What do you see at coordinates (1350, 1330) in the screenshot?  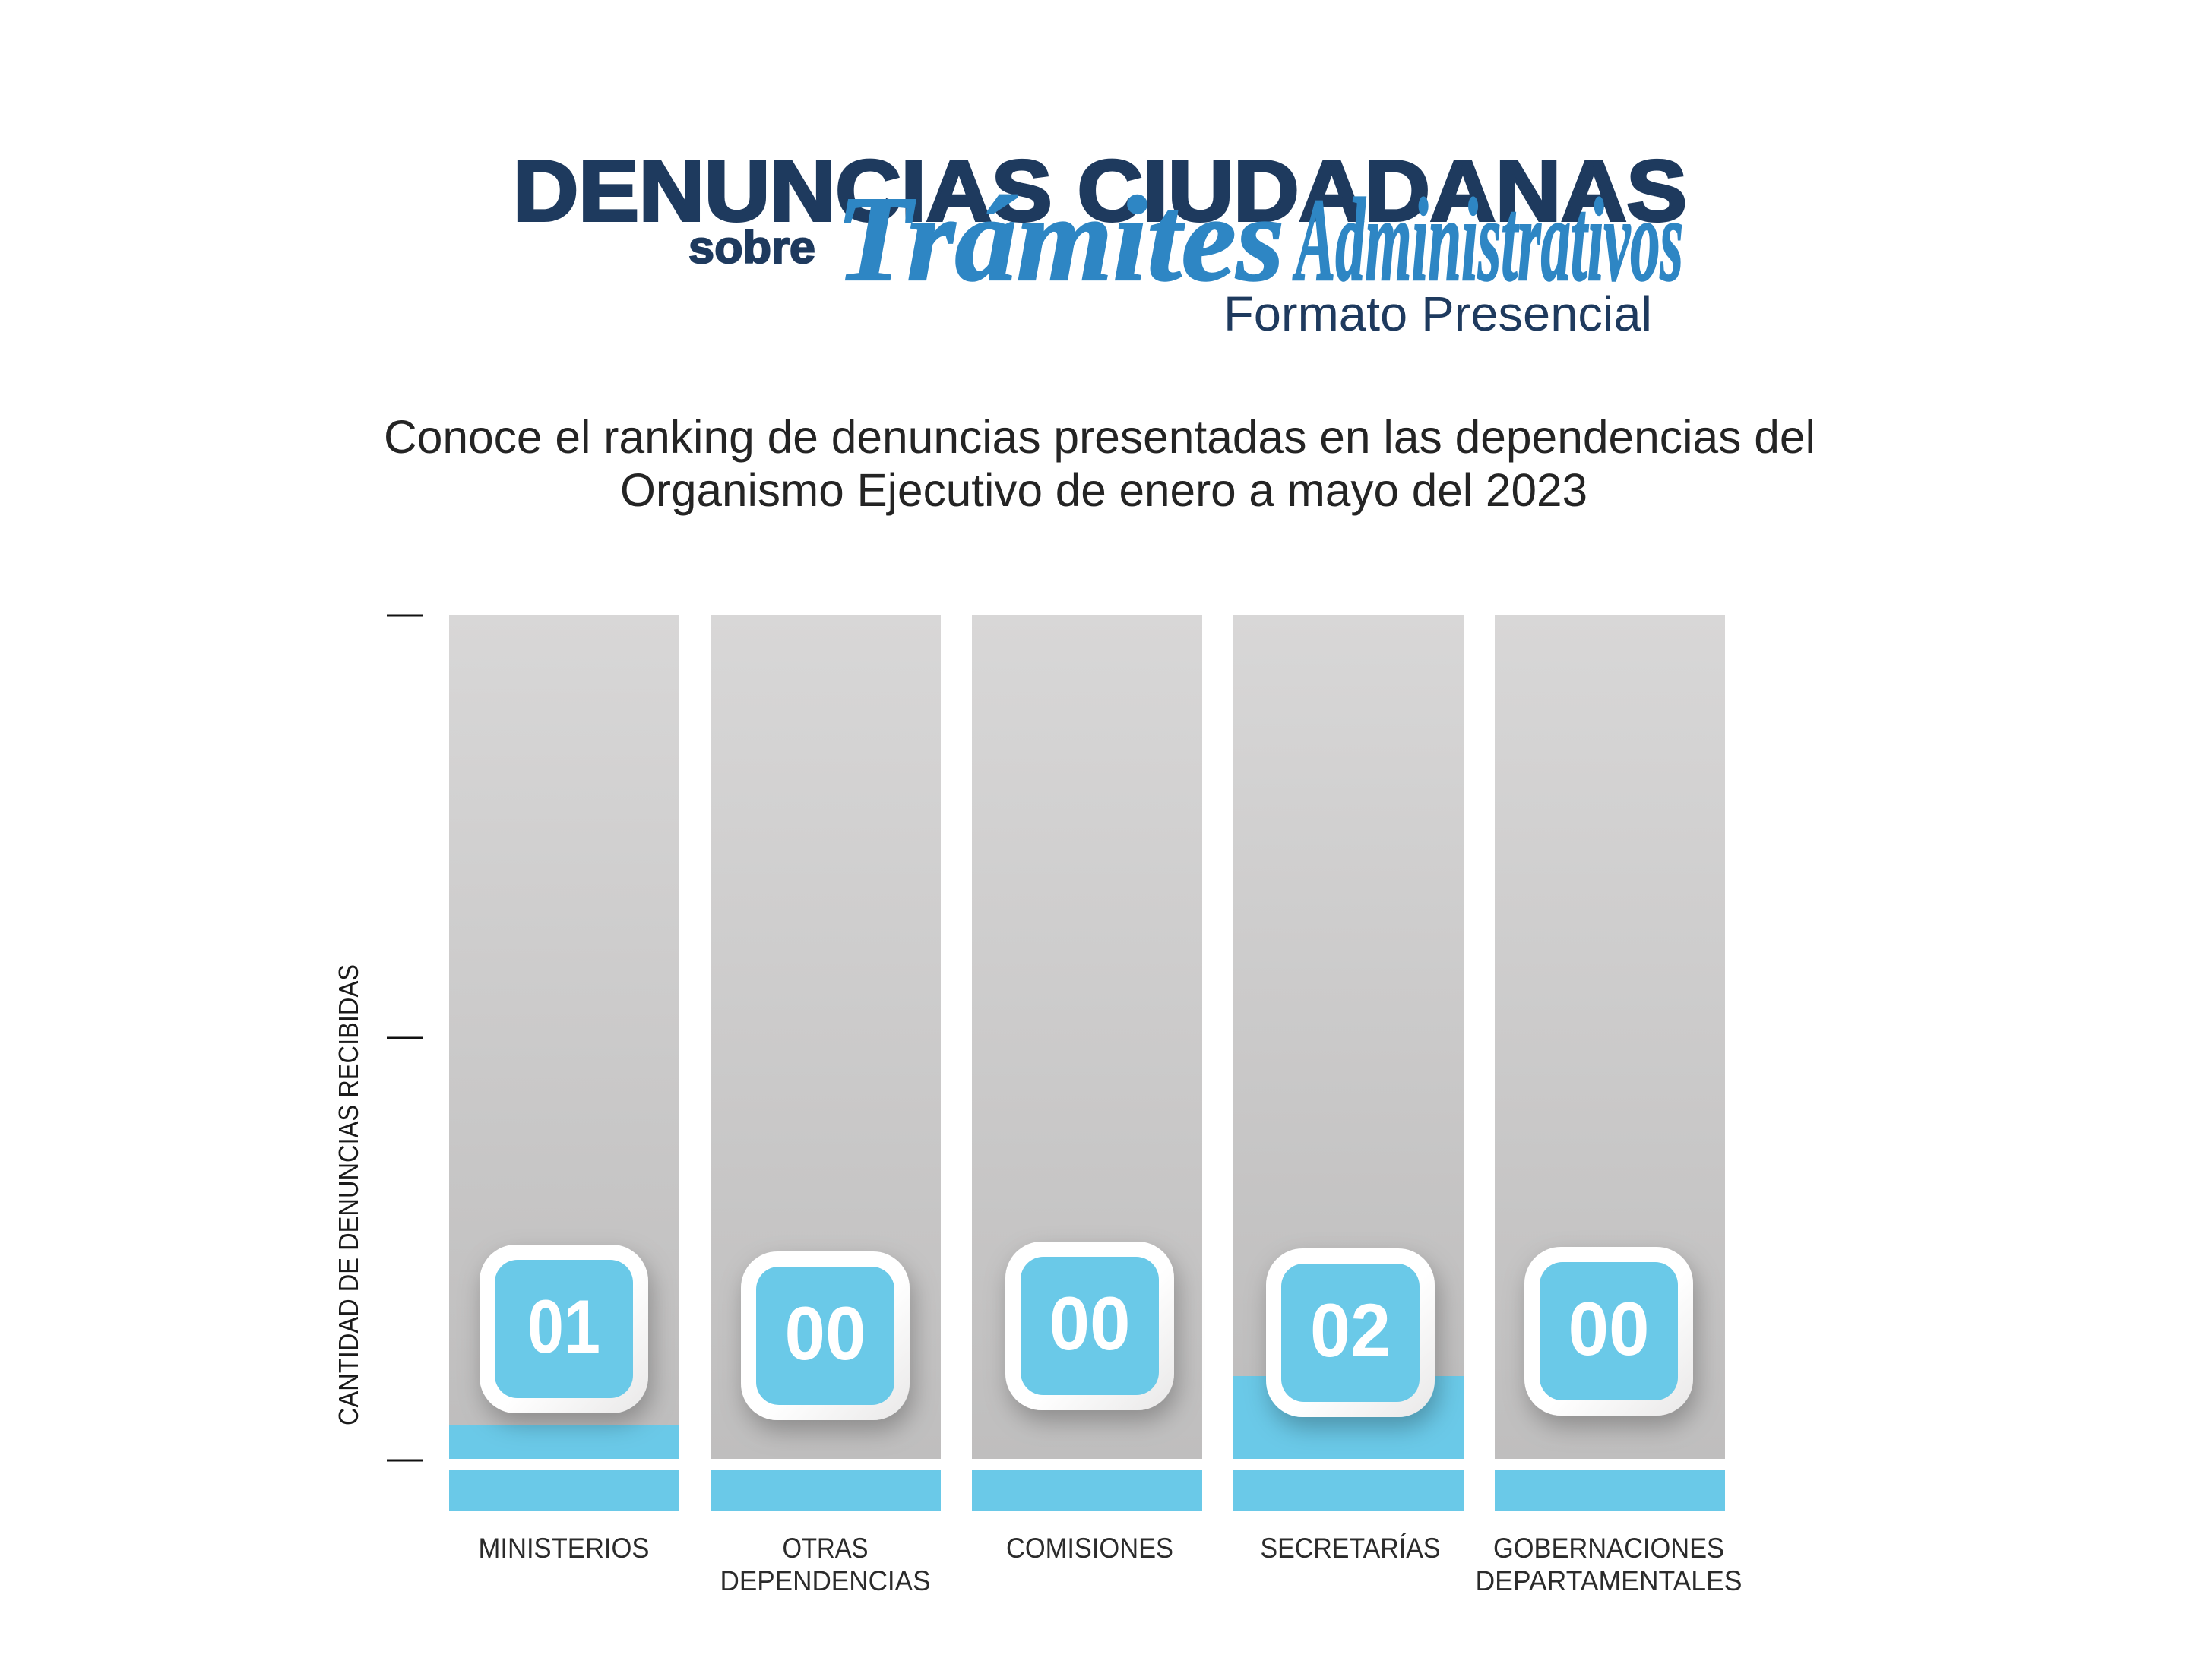 I see `svg-text: 02` at bounding box center [1350, 1330].